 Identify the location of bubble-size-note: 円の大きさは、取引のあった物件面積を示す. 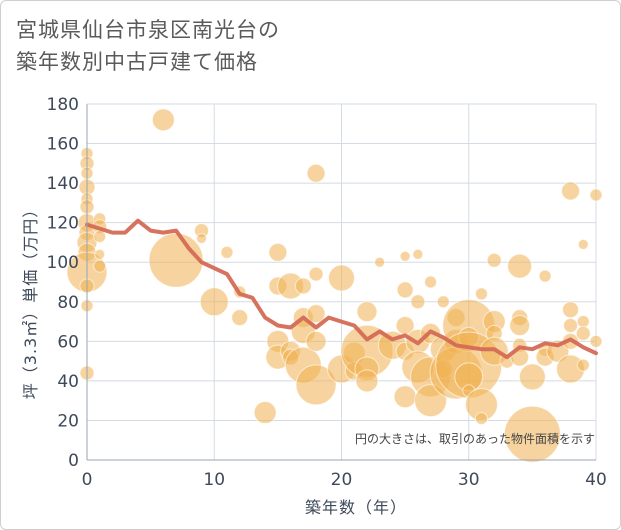
(475, 438).